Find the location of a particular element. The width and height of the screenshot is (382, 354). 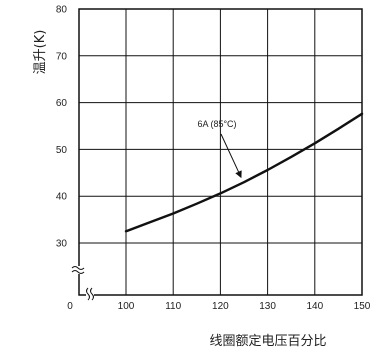

y-tick-label: 50 is located at coordinates (62, 150).